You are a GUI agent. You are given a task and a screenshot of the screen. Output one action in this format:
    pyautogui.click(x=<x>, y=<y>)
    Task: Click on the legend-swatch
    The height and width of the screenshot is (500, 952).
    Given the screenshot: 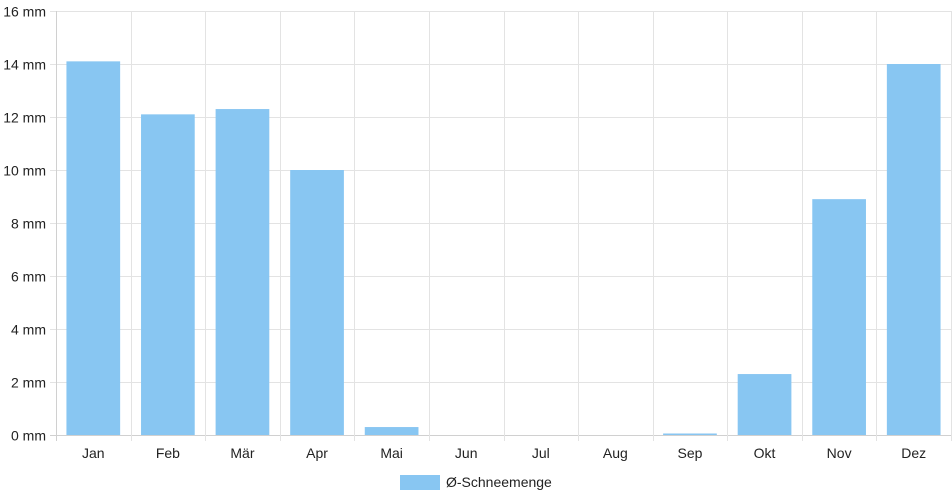 What is the action you would take?
    pyautogui.click(x=420, y=482)
    